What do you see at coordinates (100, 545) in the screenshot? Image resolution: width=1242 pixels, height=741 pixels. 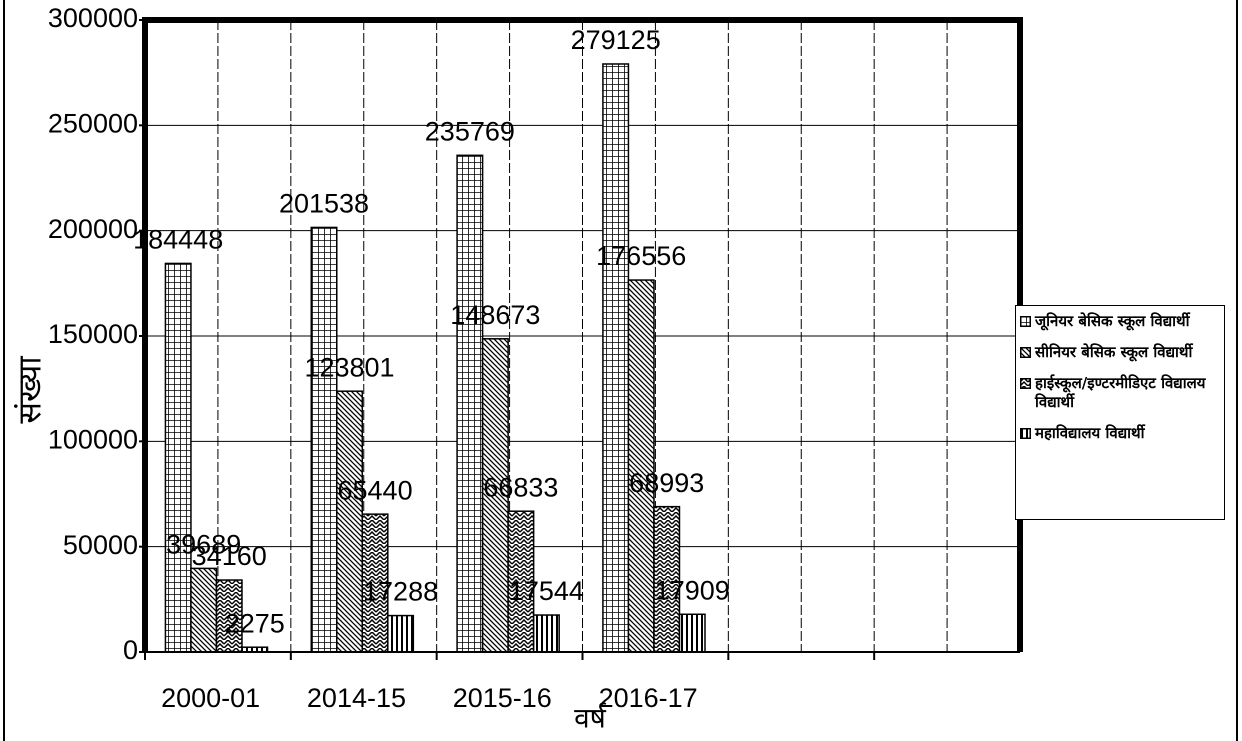 I see `y-tick-label: 50000` at bounding box center [100, 545].